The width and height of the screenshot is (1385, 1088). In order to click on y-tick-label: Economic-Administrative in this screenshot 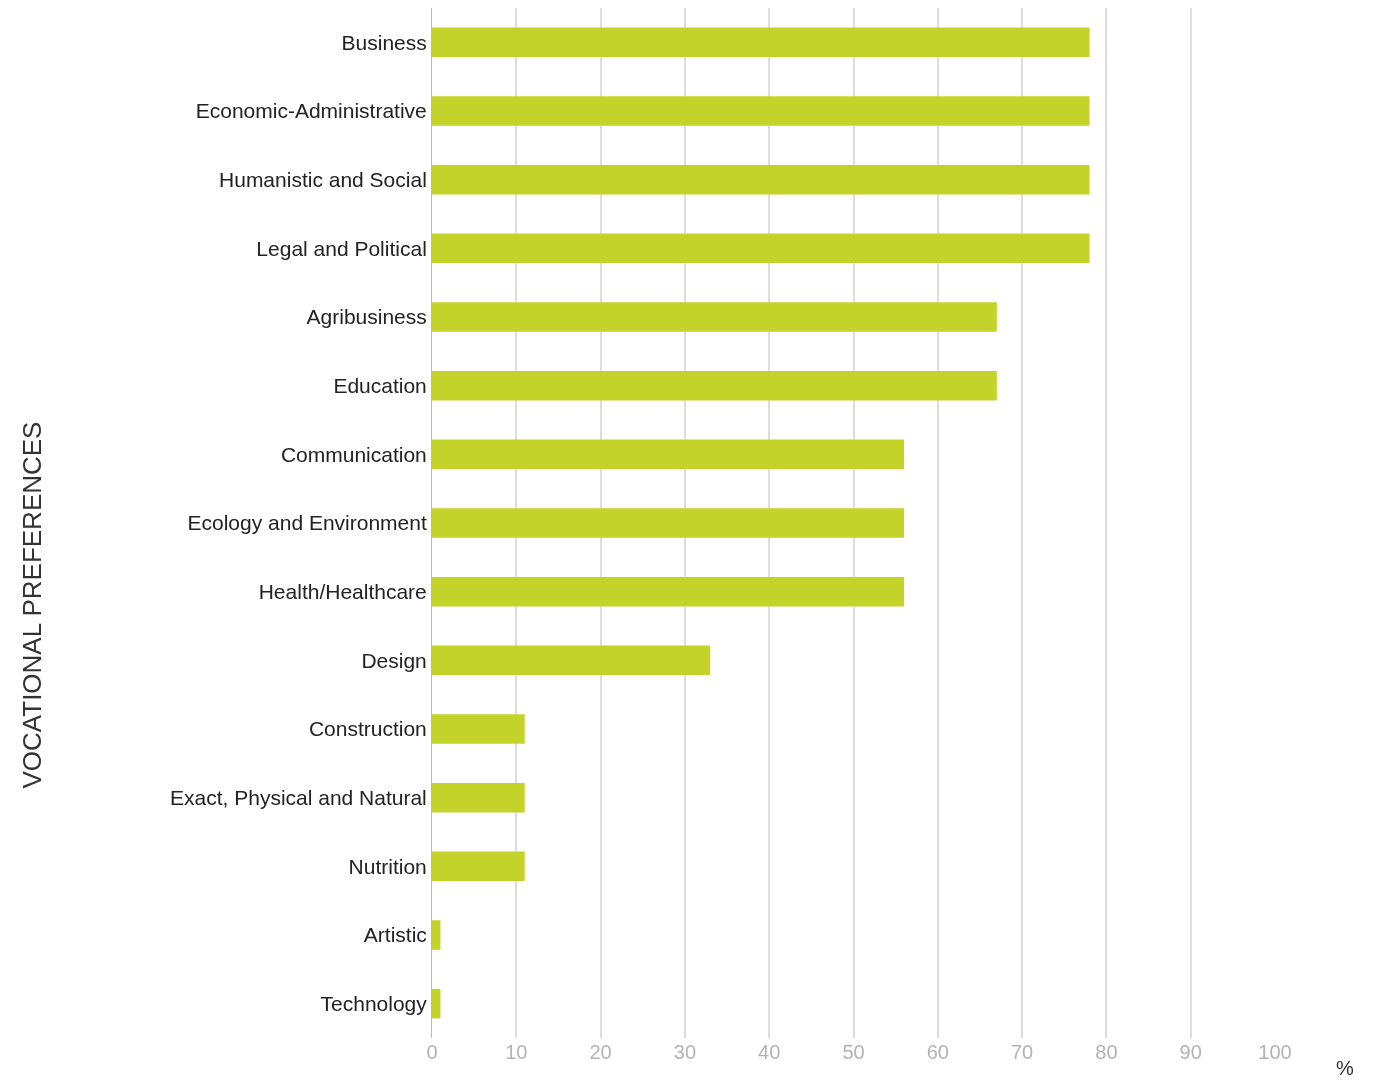, I will do `click(311, 111)`.